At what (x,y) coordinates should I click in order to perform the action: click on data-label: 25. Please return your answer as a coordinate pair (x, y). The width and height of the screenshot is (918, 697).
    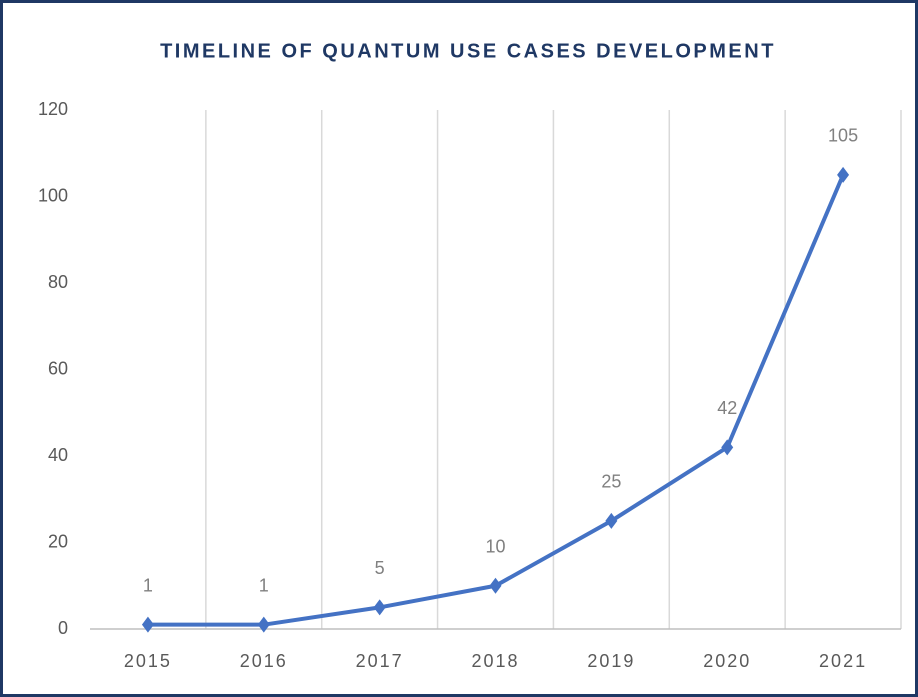
    Looking at the image, I should click on (611, 482).